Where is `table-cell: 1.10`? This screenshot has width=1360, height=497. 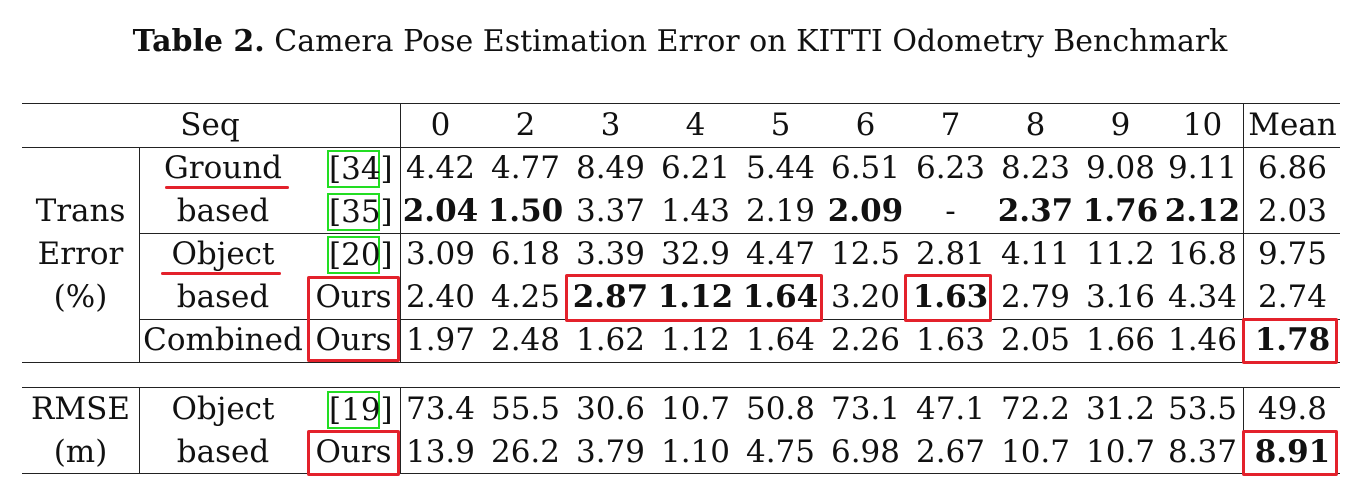 table-cell: 1.10 is located at coordinates (695, 452).